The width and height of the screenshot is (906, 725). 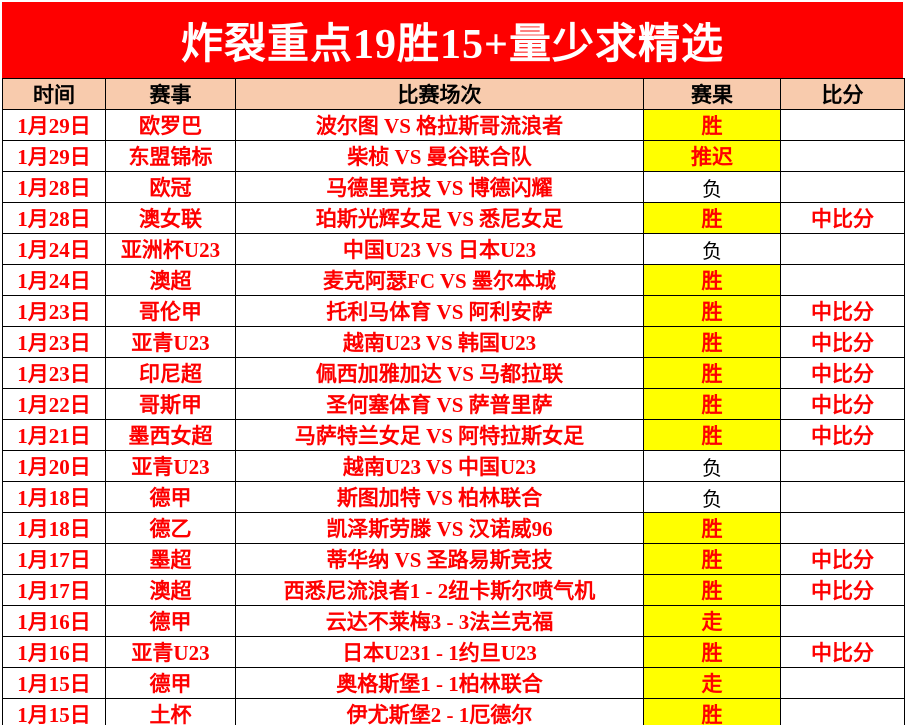 I want to click on header-row: 时间 赛事 比赛场次 赛果 比分, so click(x=453, y=94).